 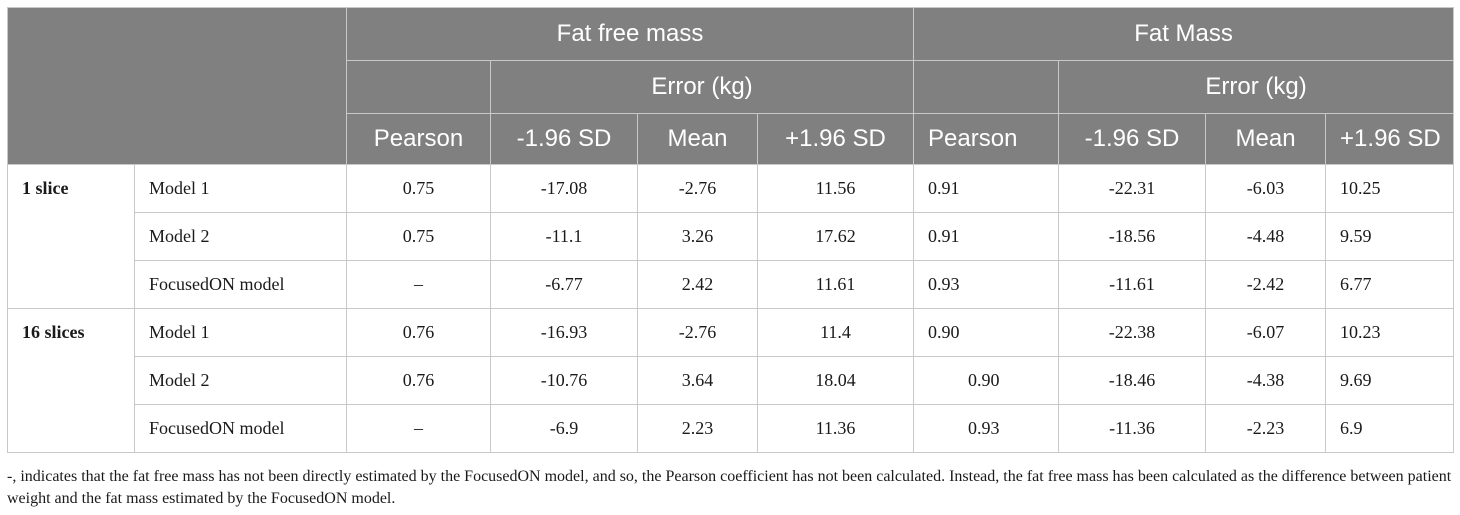 What do you see at coordinates (1266, 332) in the screenshot?
I see `fm-mean: -6.07` at bounding box center [1266, 332].